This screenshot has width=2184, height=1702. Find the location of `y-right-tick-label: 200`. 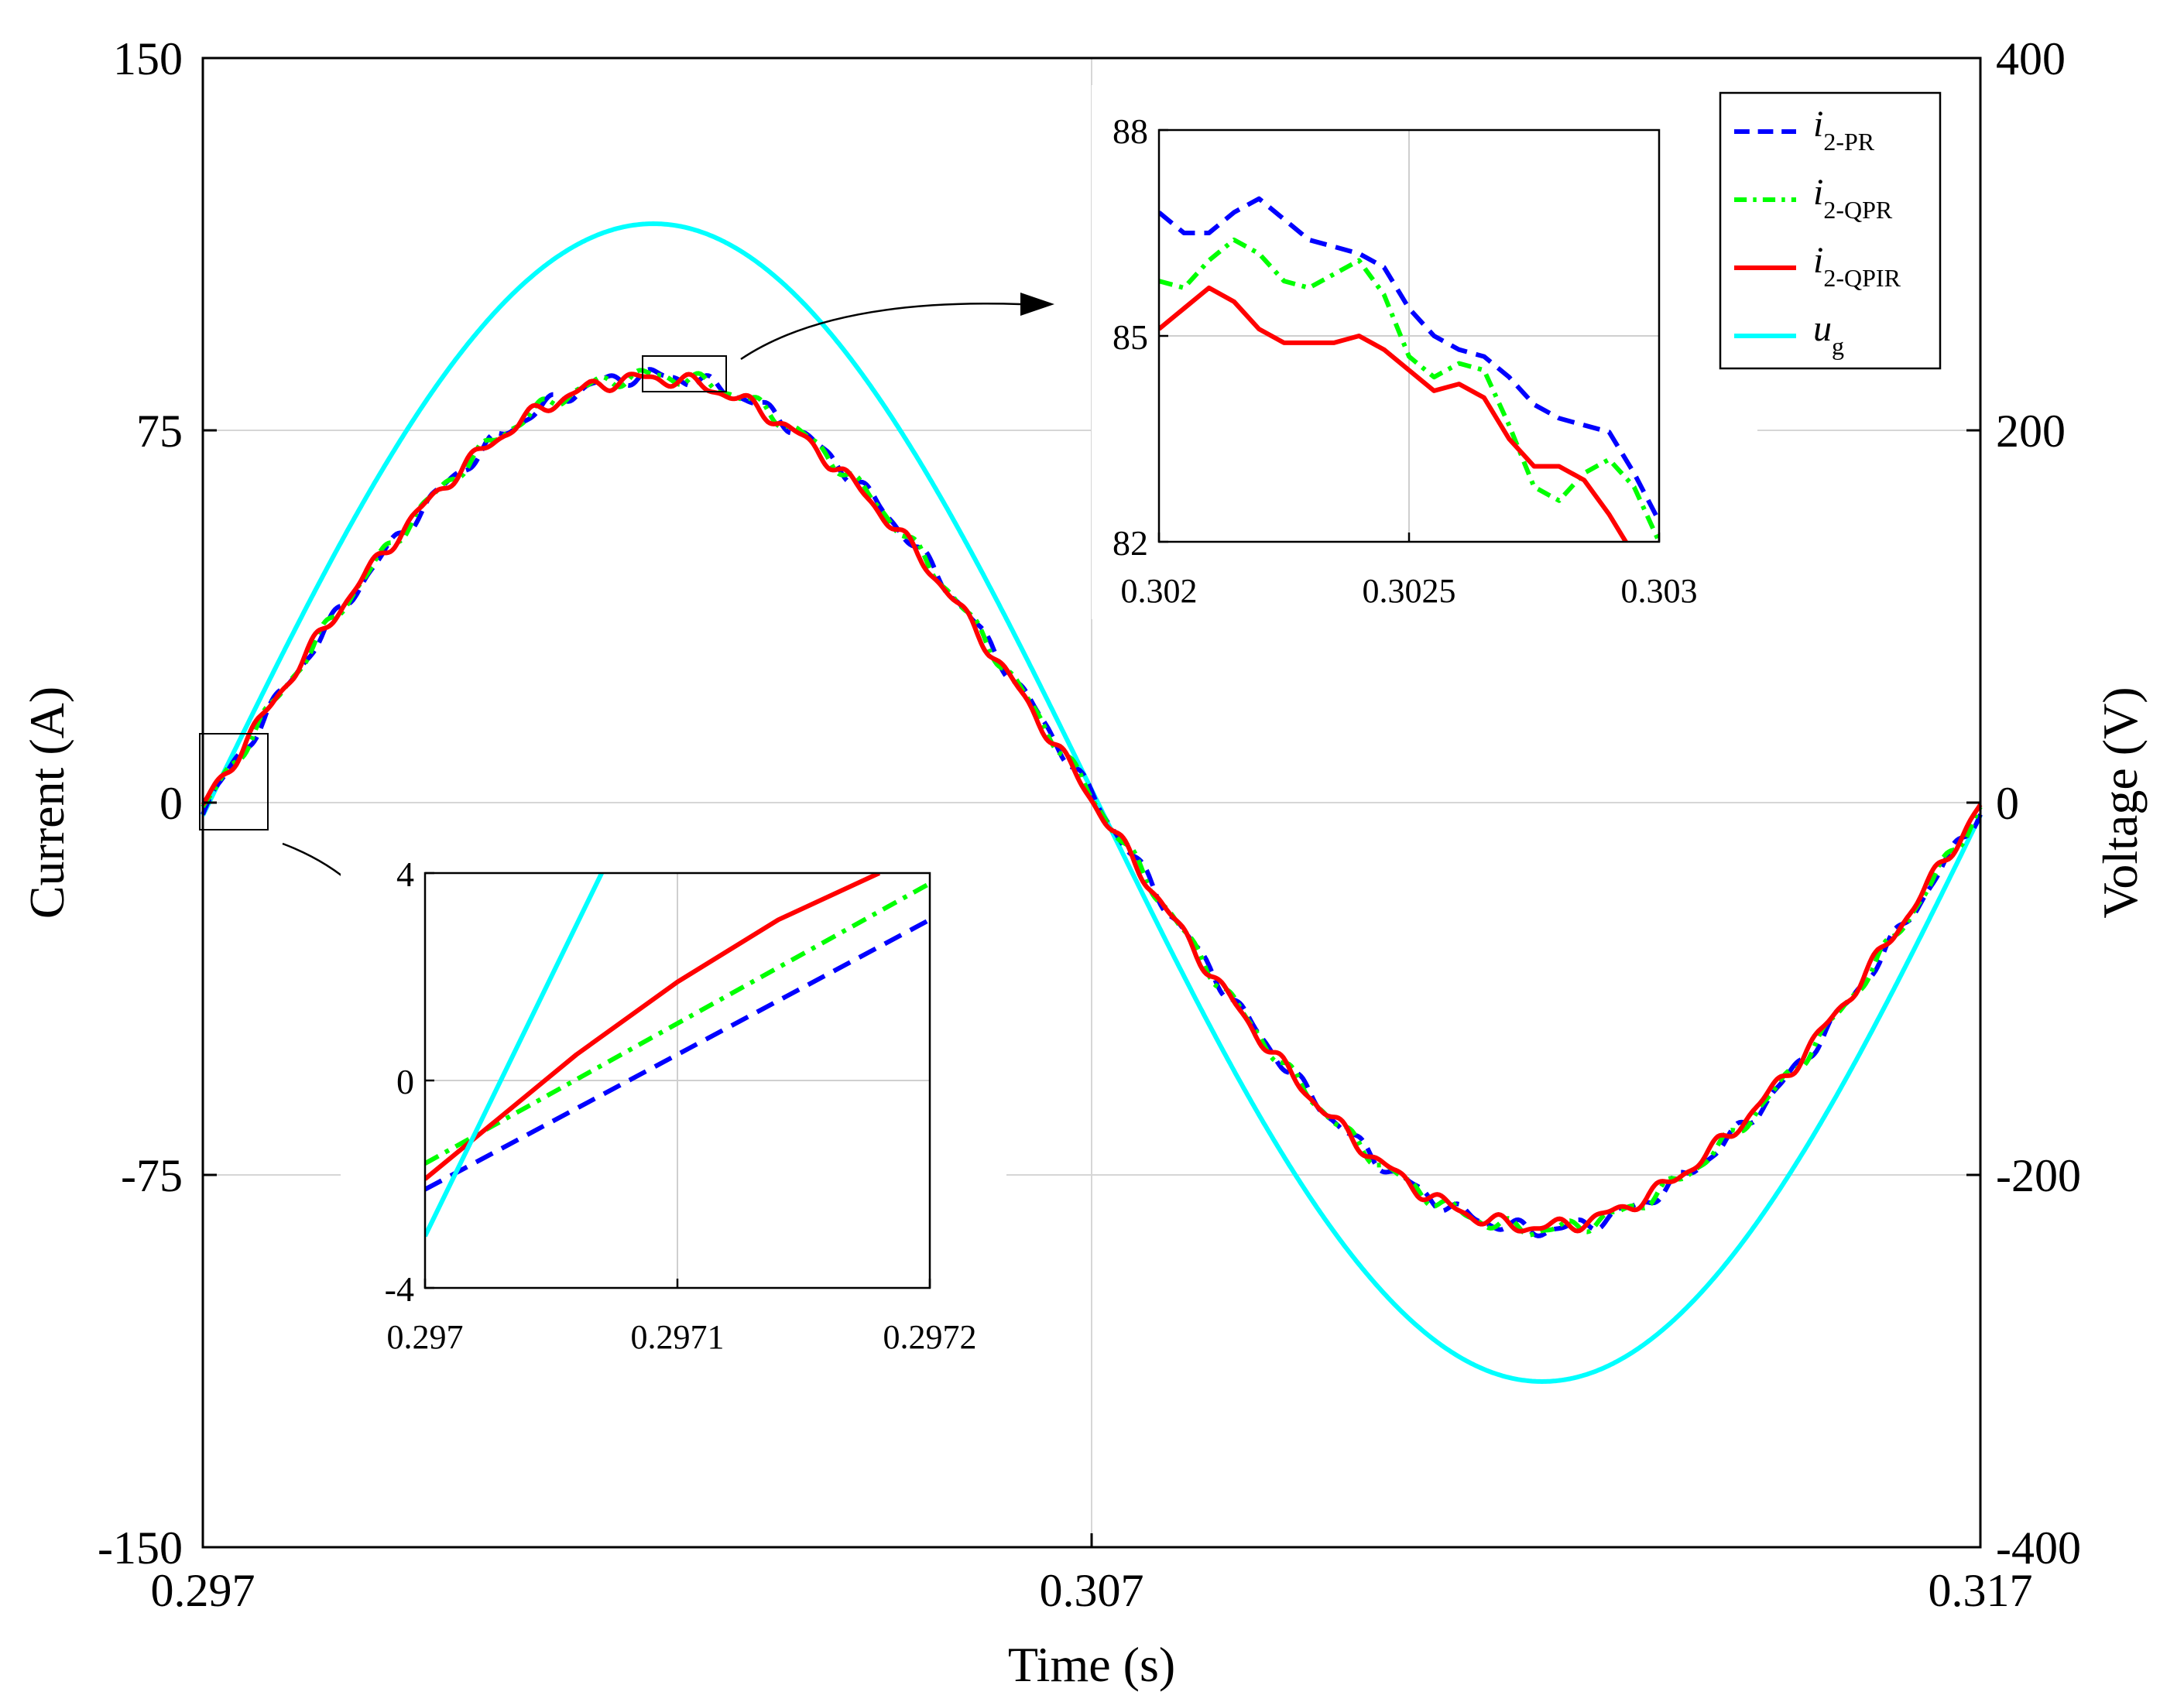

y-right-tick-label: 200 is located at coordinates (2031, 431).